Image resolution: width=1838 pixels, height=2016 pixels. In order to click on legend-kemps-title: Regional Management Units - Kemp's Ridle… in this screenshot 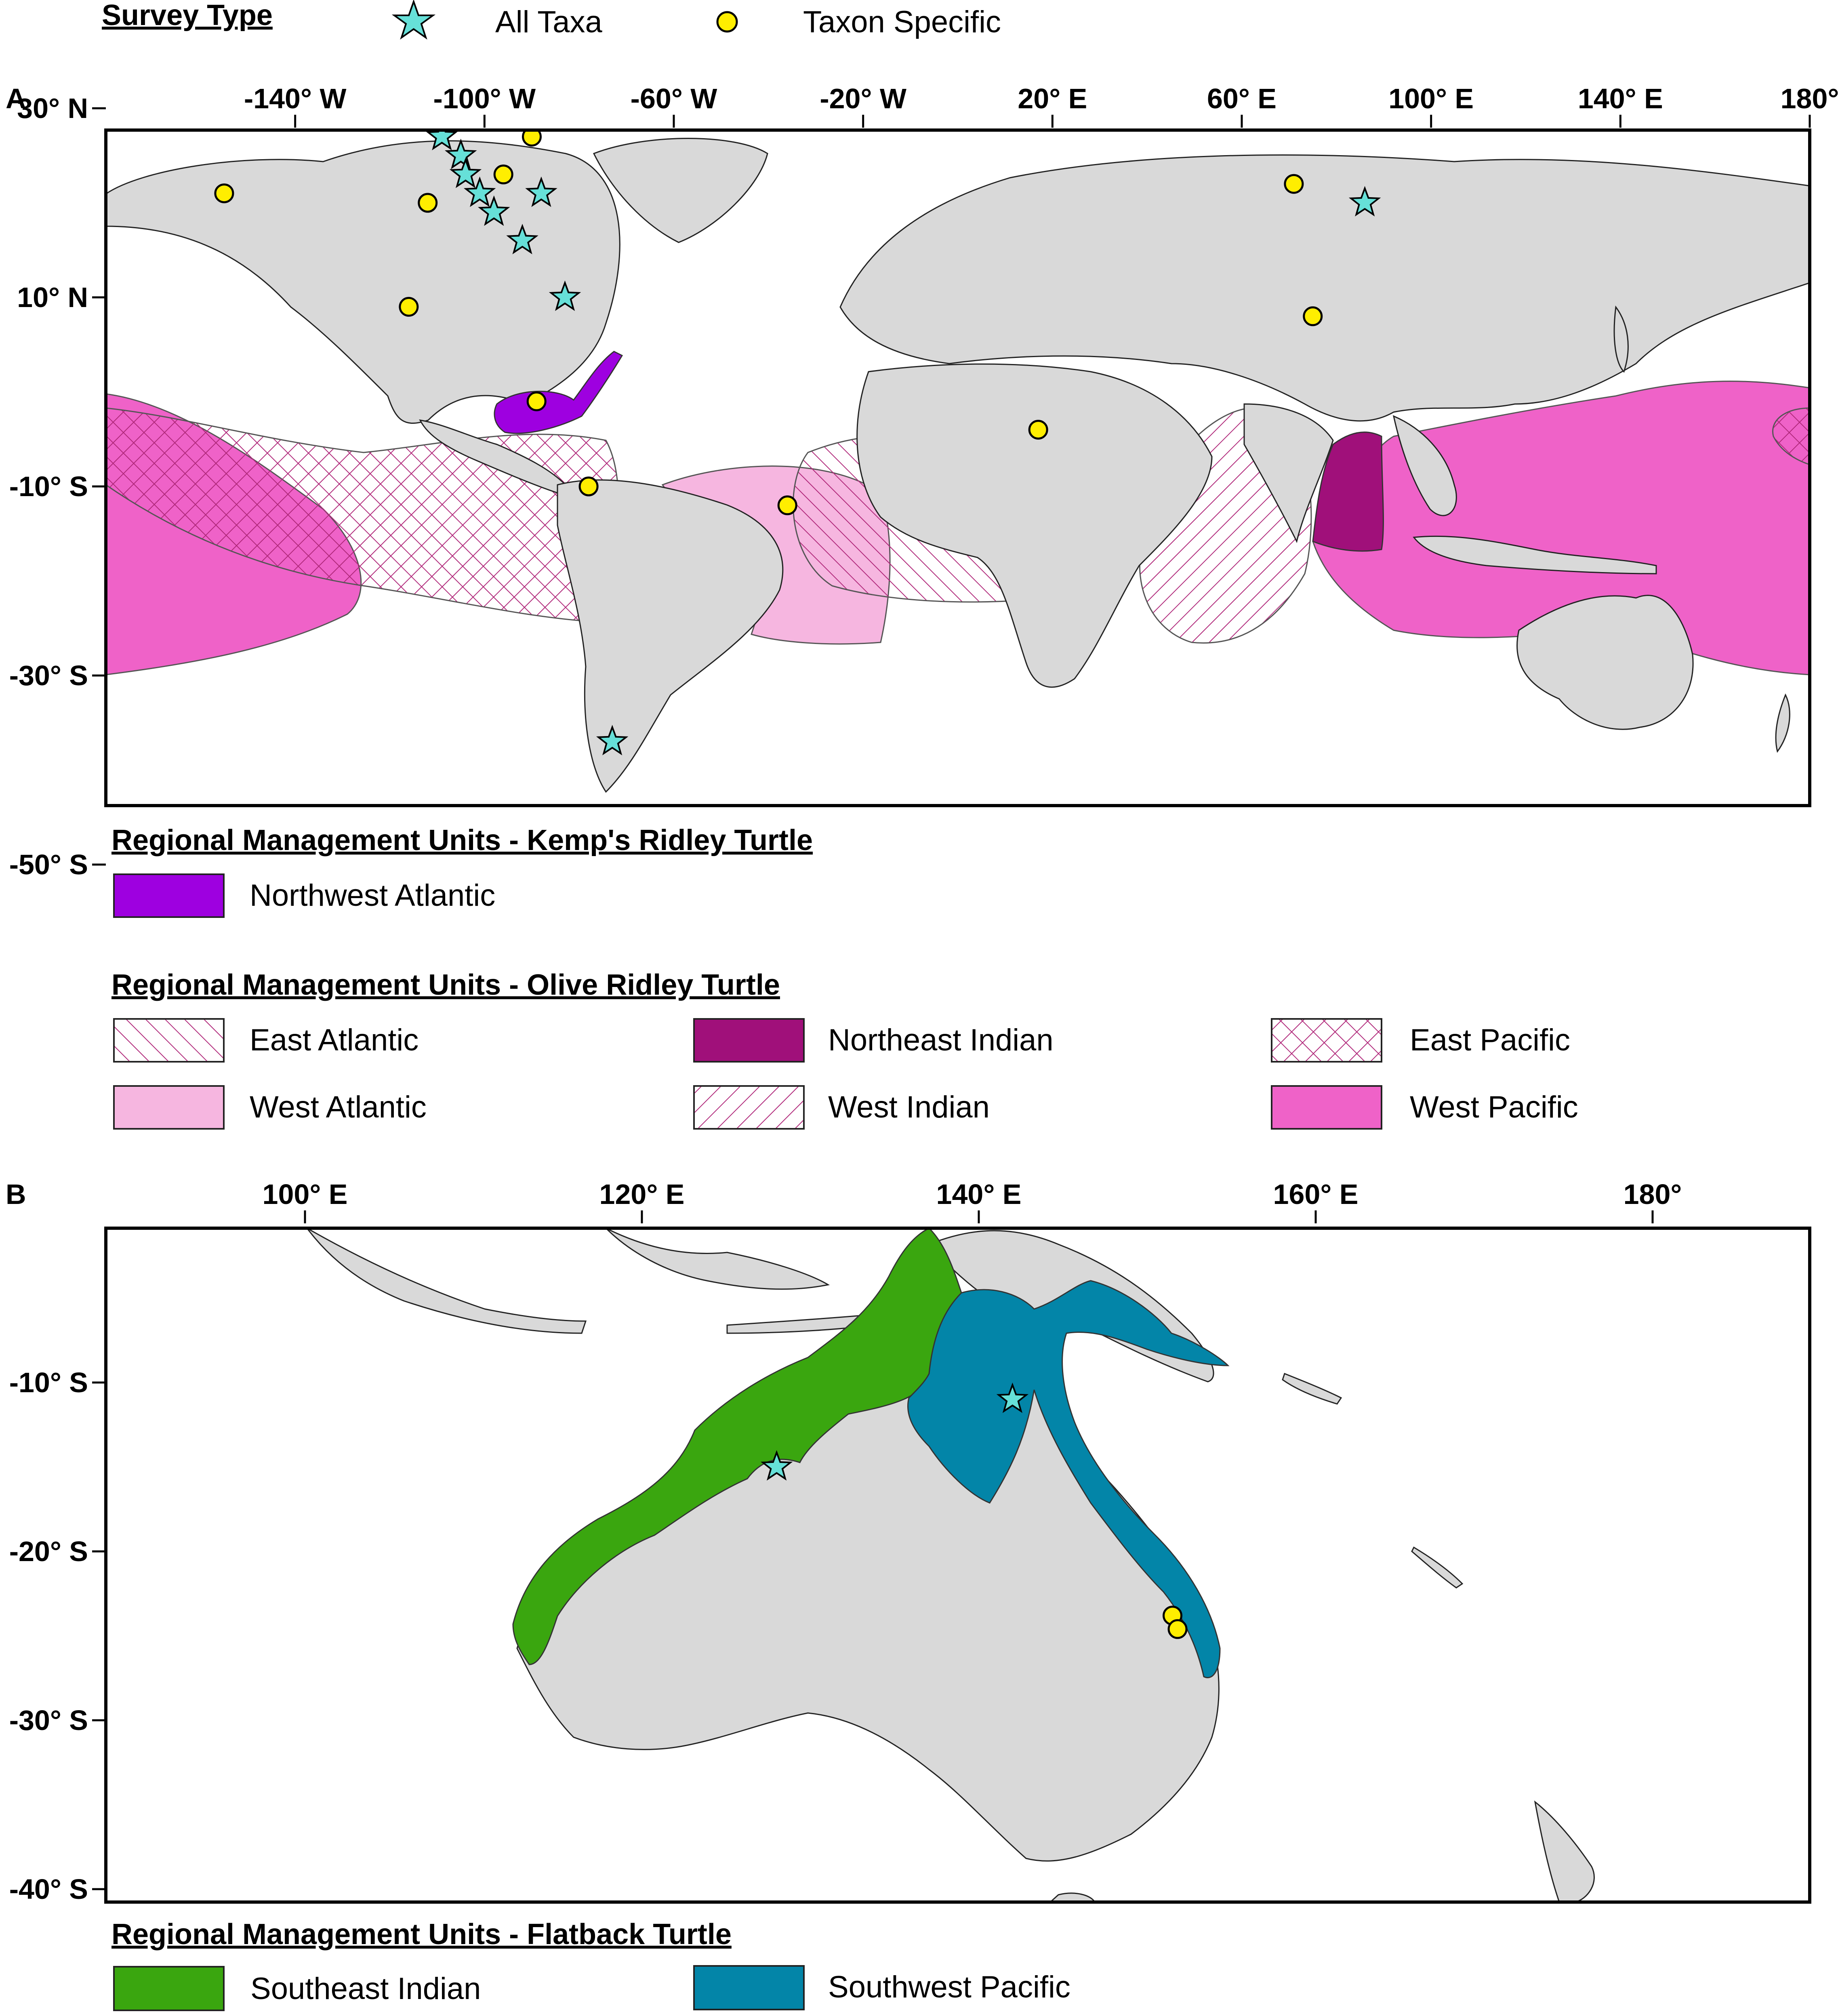, I will do `click(462, 840)`.